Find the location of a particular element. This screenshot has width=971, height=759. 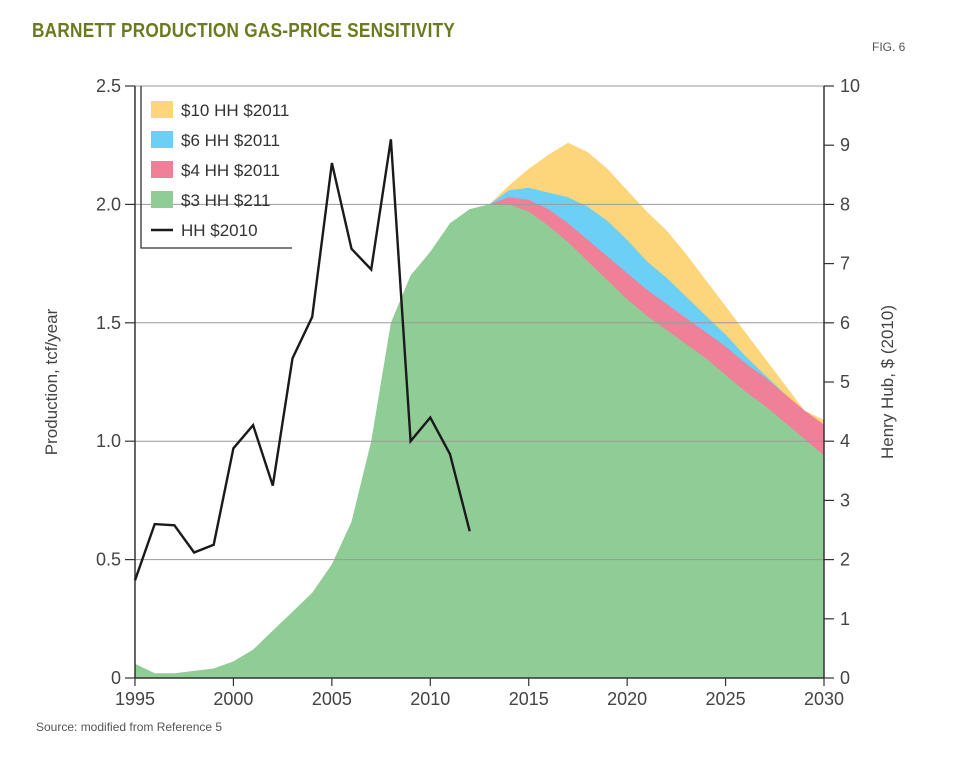

y2-tick-label: 0 is located at coordinates (845, 678).